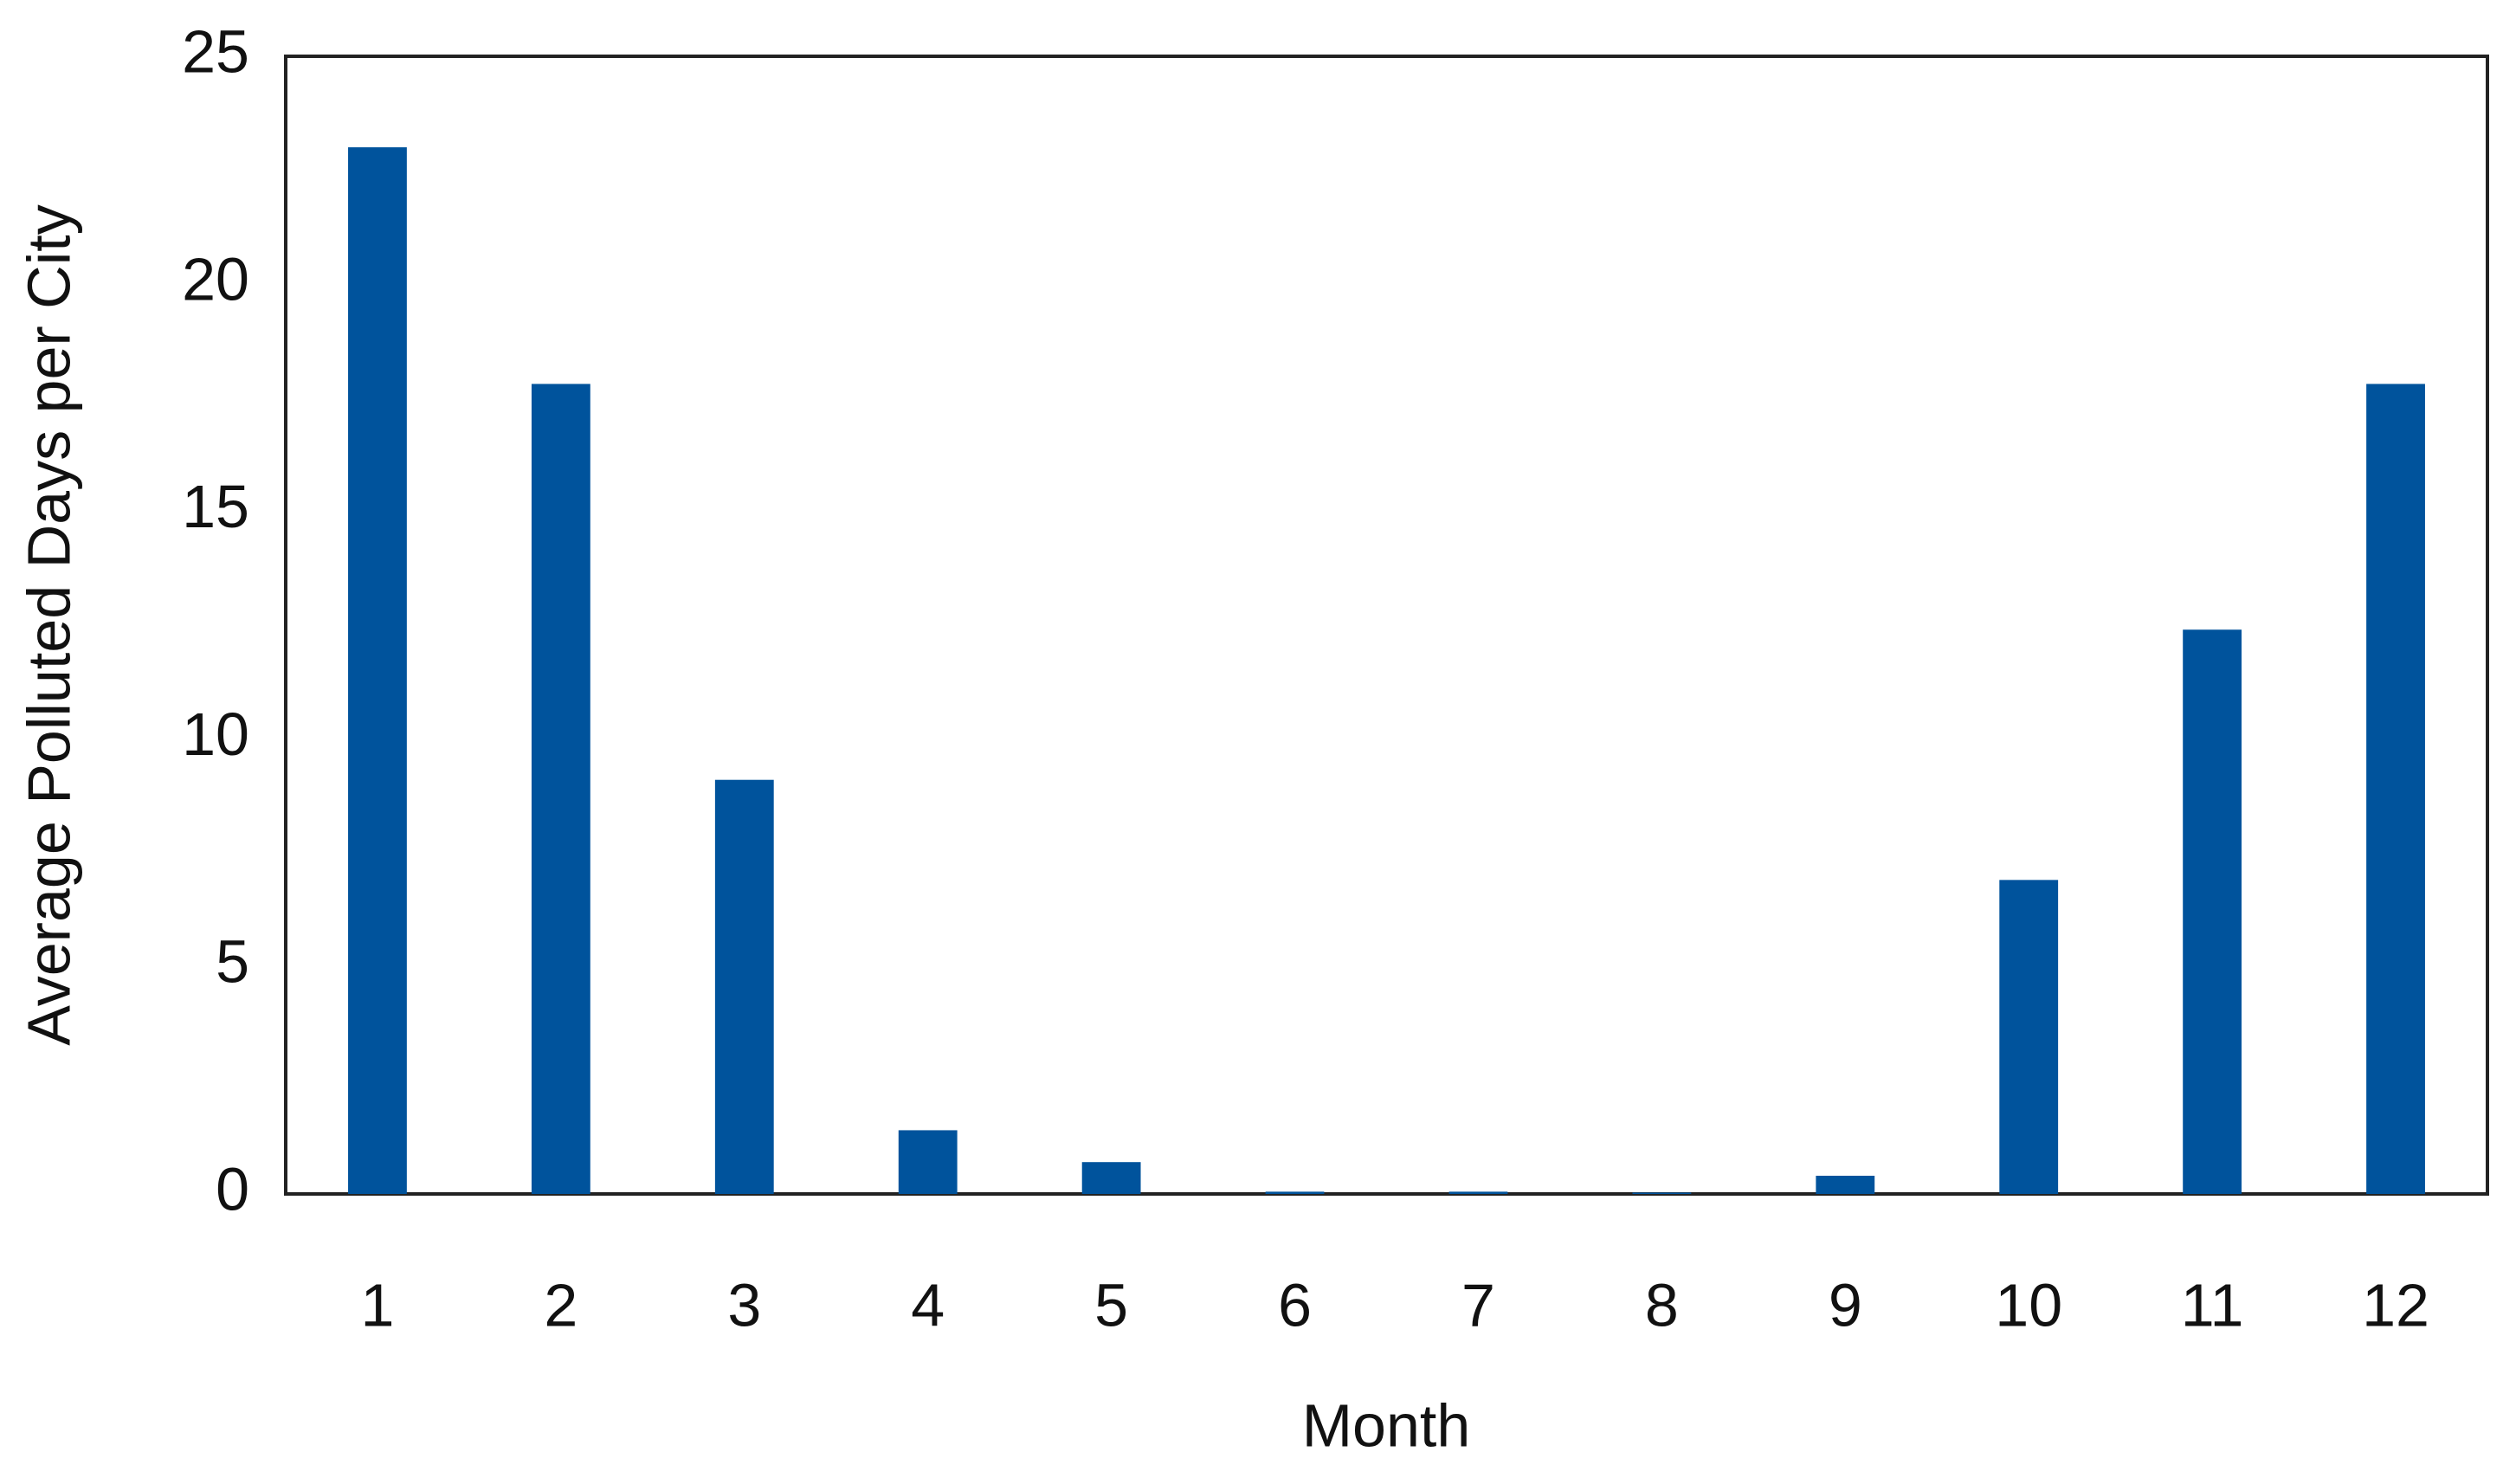  I want to click on x-tick-label: 9, so click(1845, 1305).